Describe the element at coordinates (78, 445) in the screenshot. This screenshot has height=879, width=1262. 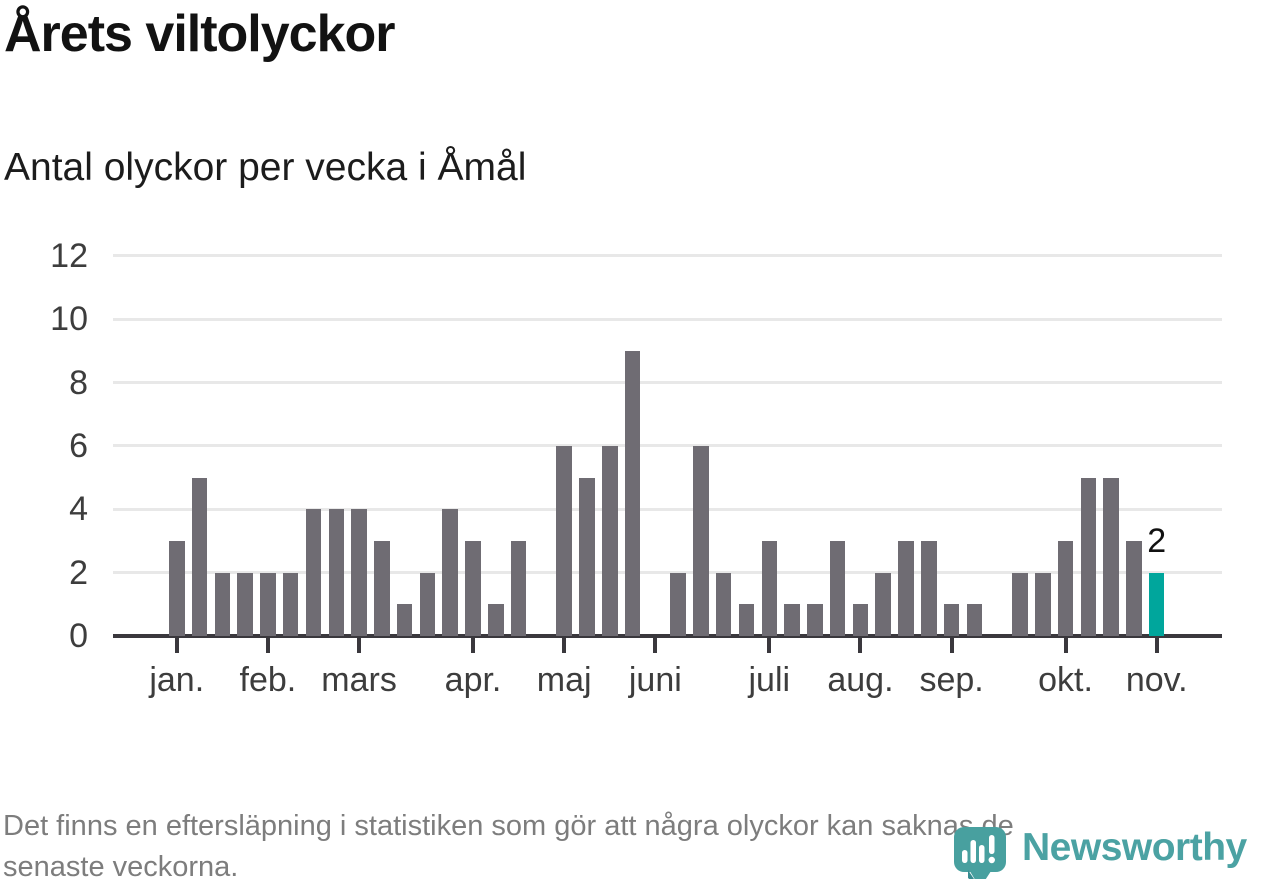
I see `y-axis-tick-label: 6` at that location.